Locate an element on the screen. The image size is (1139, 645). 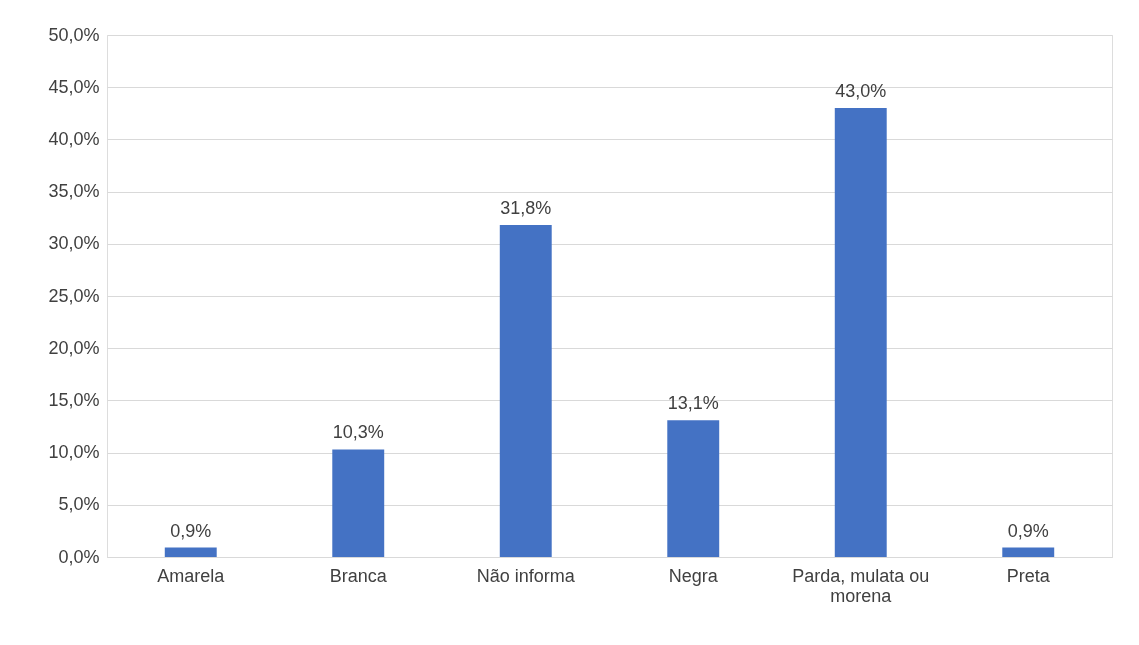
y-tick-label: 30,0% is located at coordinates (74, 243).